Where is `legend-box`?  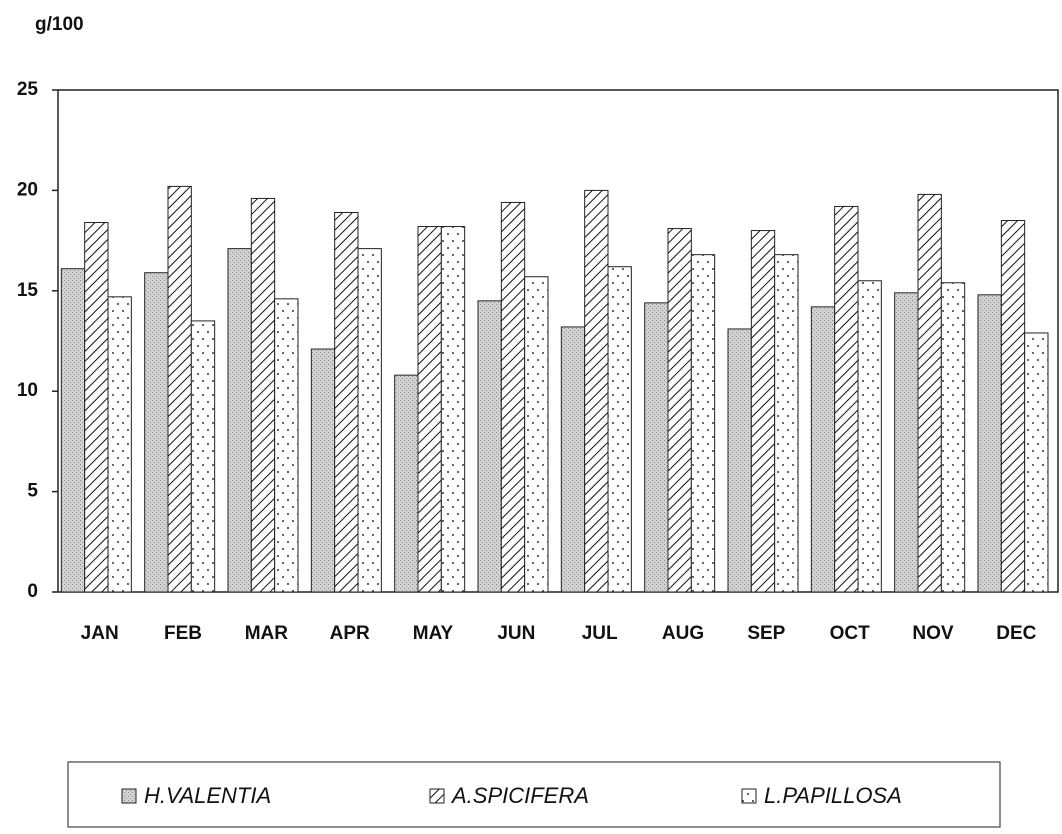 legend-box is located at coordinates (534, 794).